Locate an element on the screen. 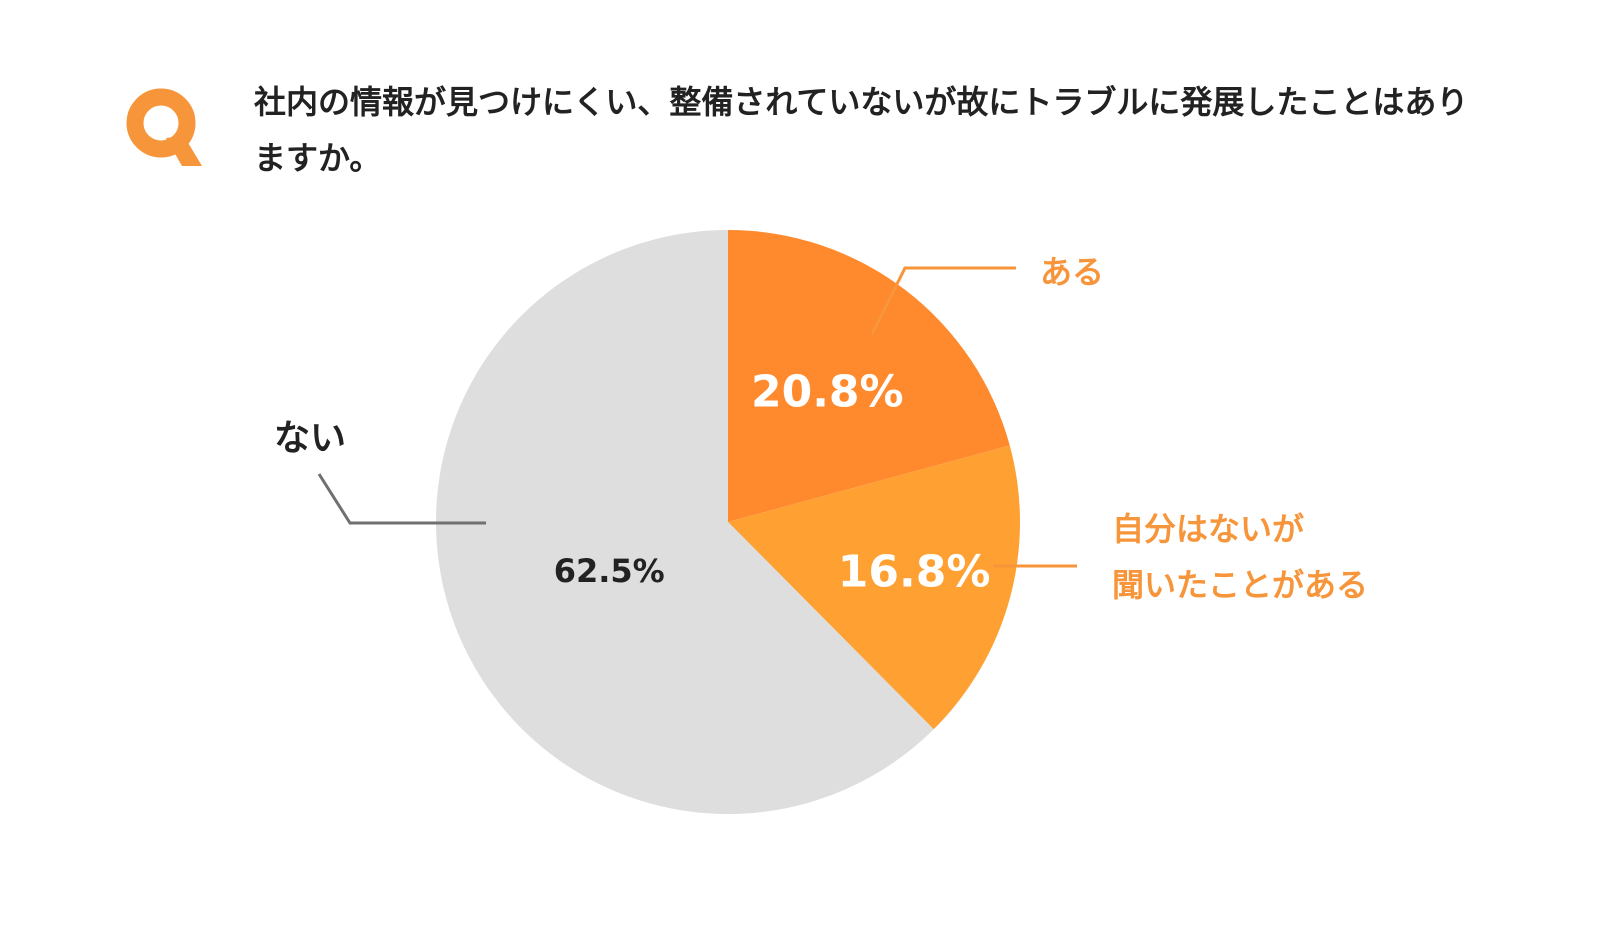  value-labels: 20.8% 16.8% 62.5% is located at coordinates (772, 482).